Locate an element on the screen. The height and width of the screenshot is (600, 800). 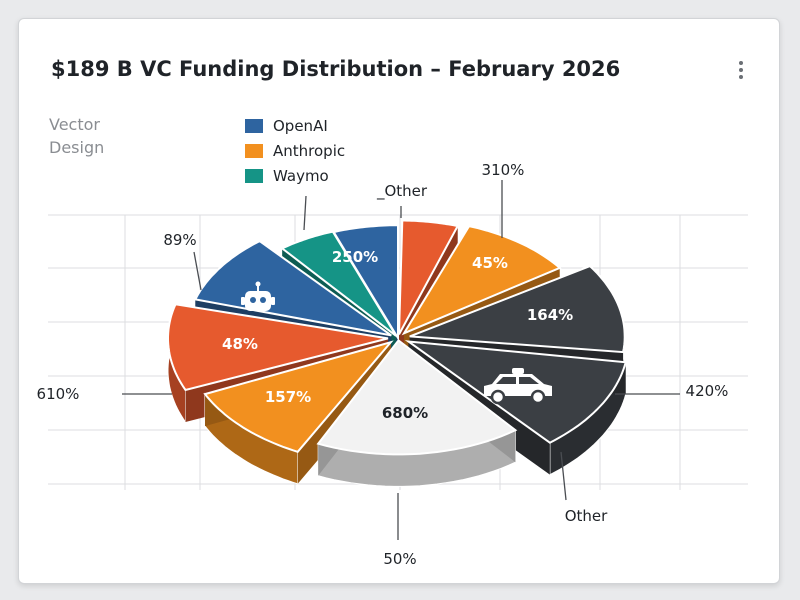
legend-item-openai: OpenAI is located at coordinates (295, 125).